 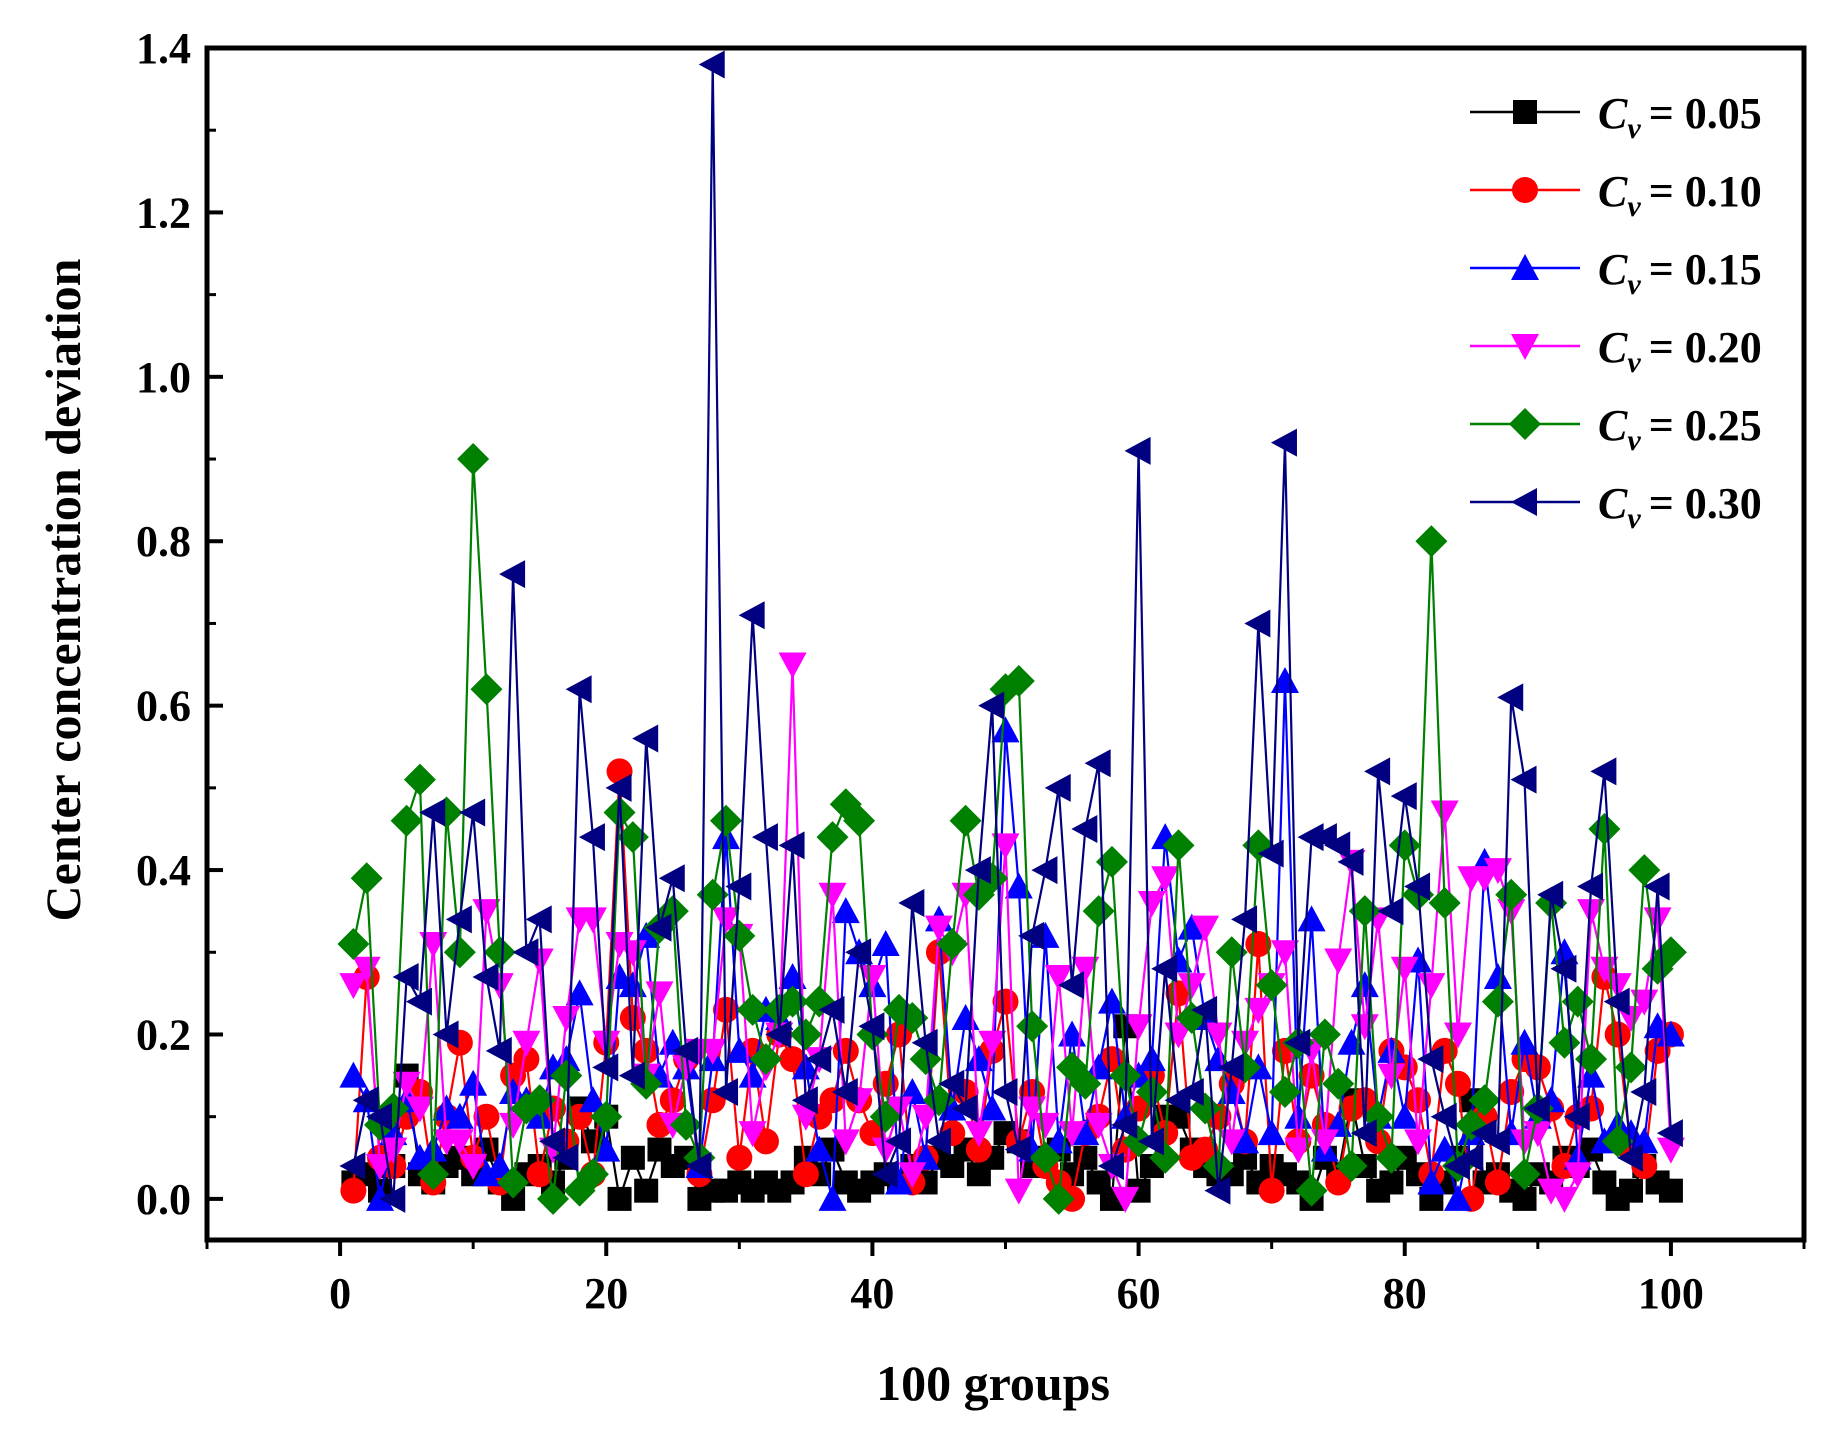 I want to click on legend-value: = 0.25, so click(x=1705, y=425).